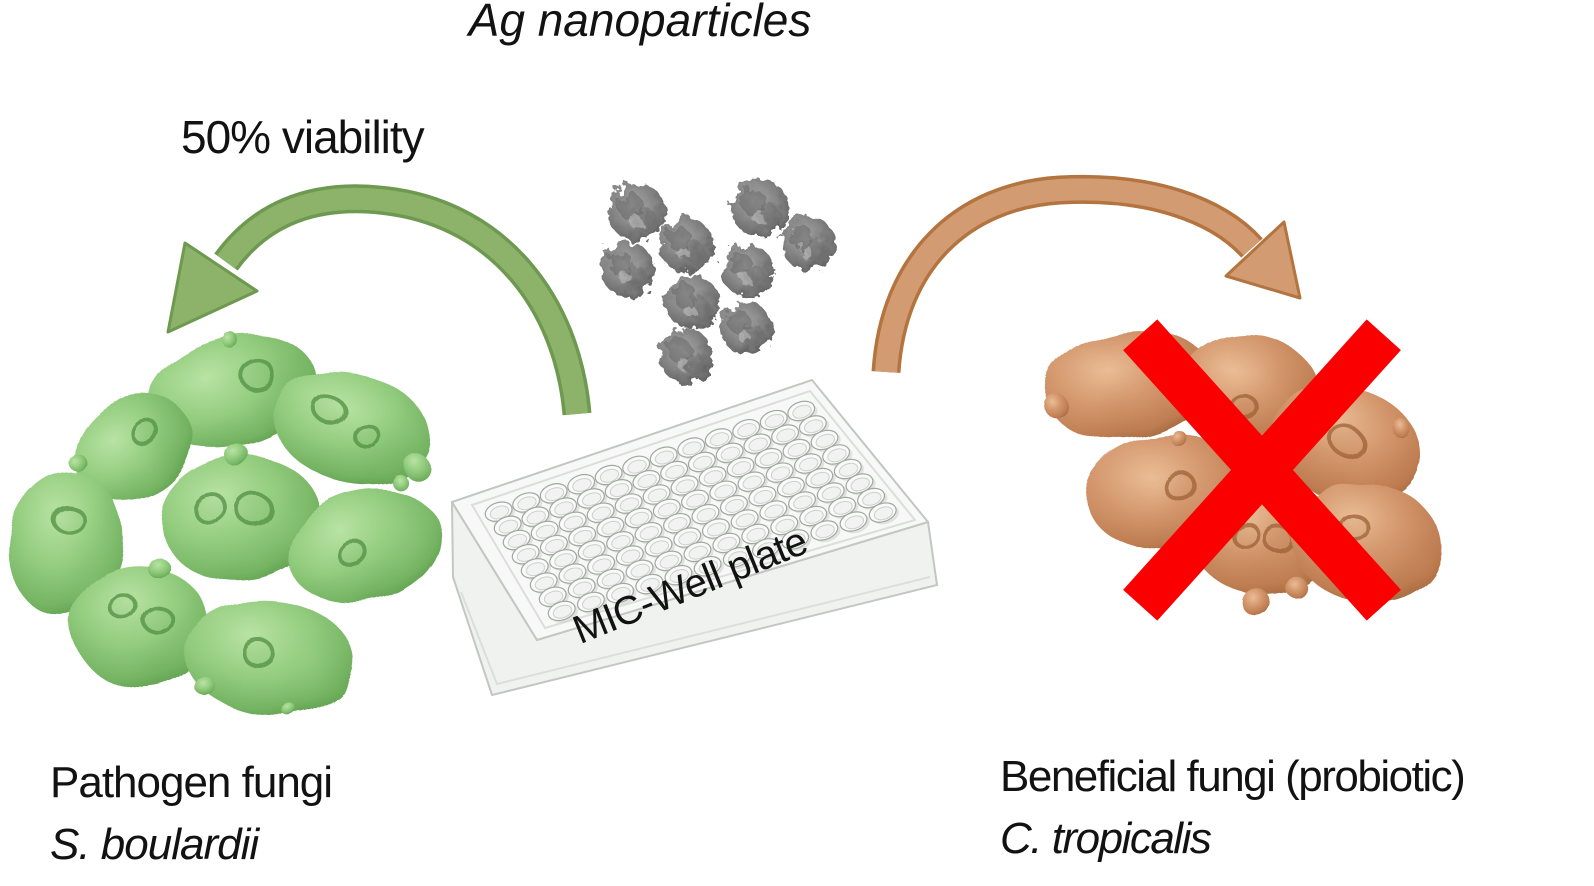 The image size is (1594, 886). I want to click on silver-nanoparticles, so click(718, 281).